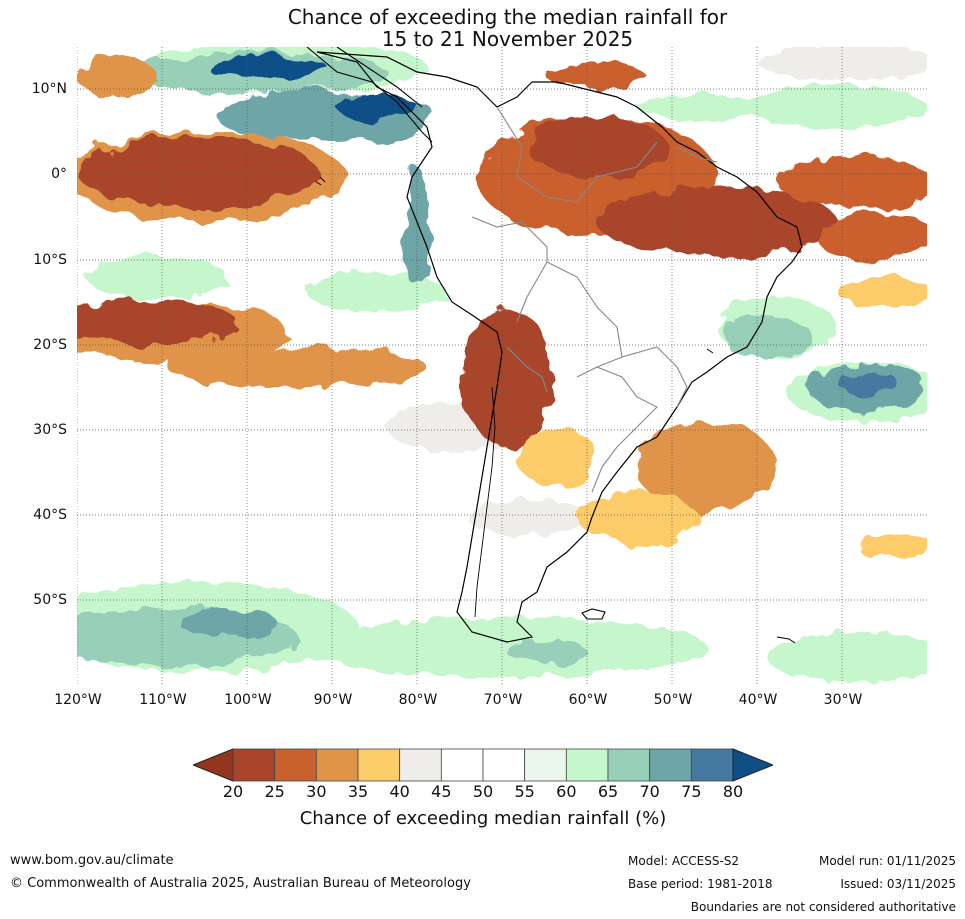 The width and height of the screenshot is (965, 919). I want to click on lat-label-0: 0°, so click(59, 174).